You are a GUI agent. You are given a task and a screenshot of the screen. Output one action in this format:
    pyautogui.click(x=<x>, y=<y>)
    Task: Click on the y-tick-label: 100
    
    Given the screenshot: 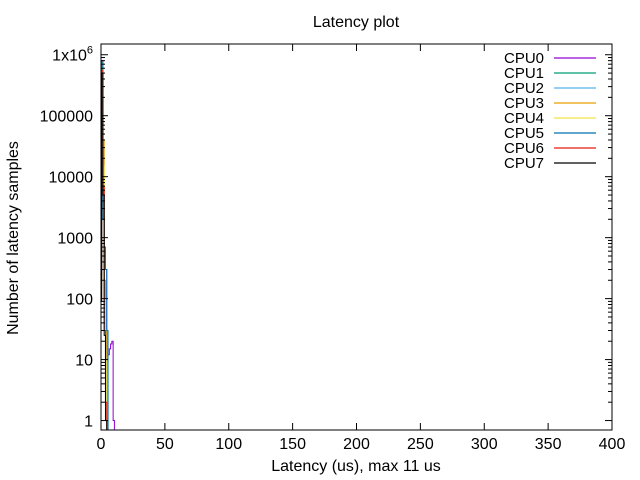 What is the action you would take?
    pyautogui.click(x=79, y=300)
    